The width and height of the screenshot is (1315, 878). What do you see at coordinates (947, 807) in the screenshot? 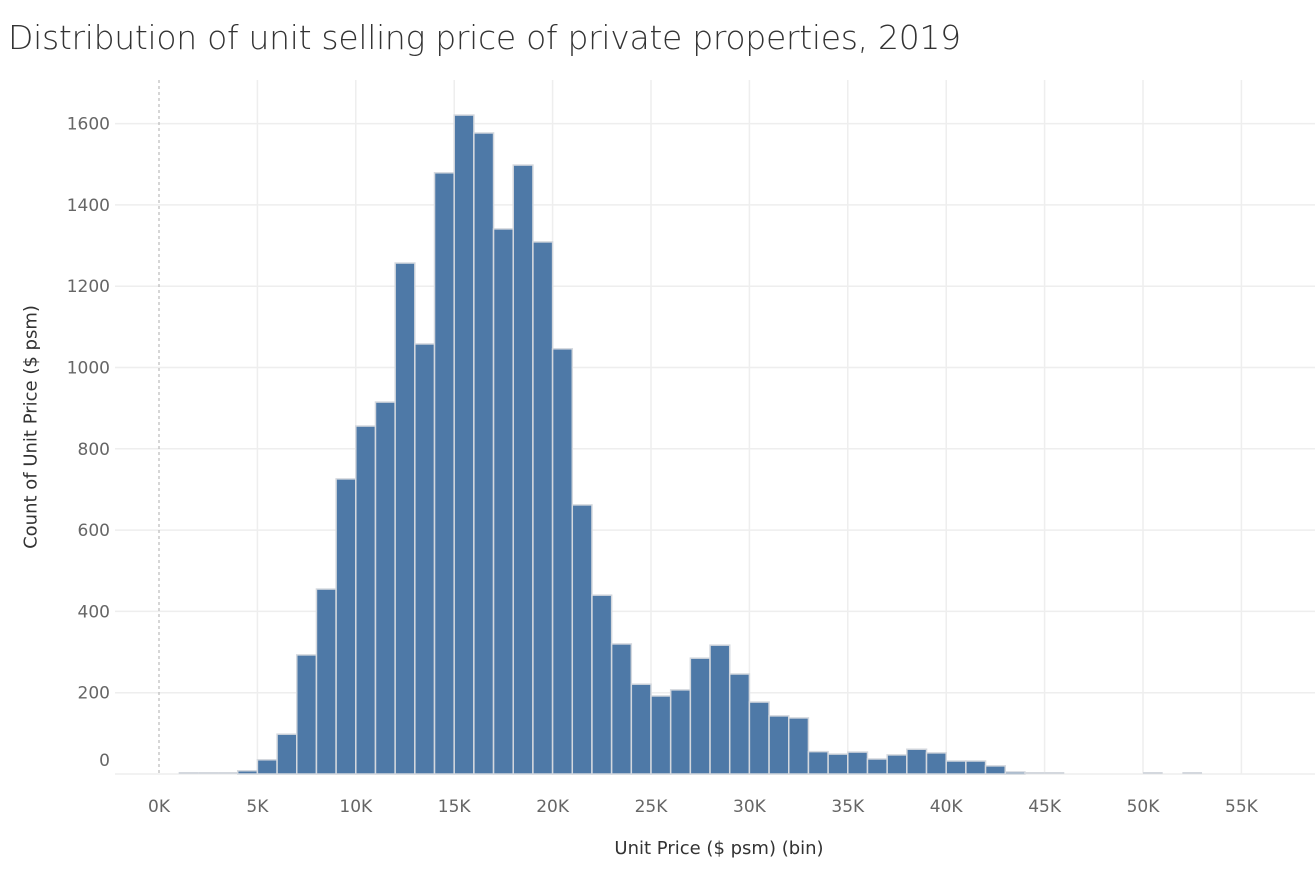
I see `x-tick-label: 40K` at bounding box center [947, 807].